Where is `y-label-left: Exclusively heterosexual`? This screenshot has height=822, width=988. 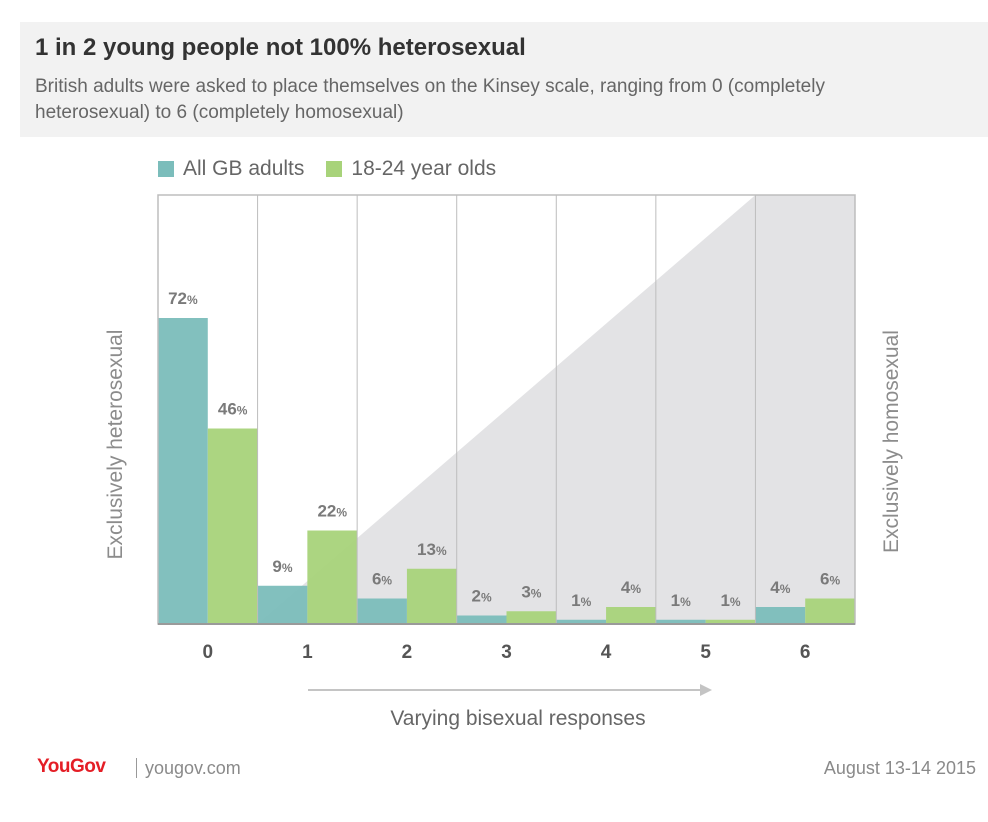 y-label-left: Exclusively heterosexual is located at coordinates (115, 445).